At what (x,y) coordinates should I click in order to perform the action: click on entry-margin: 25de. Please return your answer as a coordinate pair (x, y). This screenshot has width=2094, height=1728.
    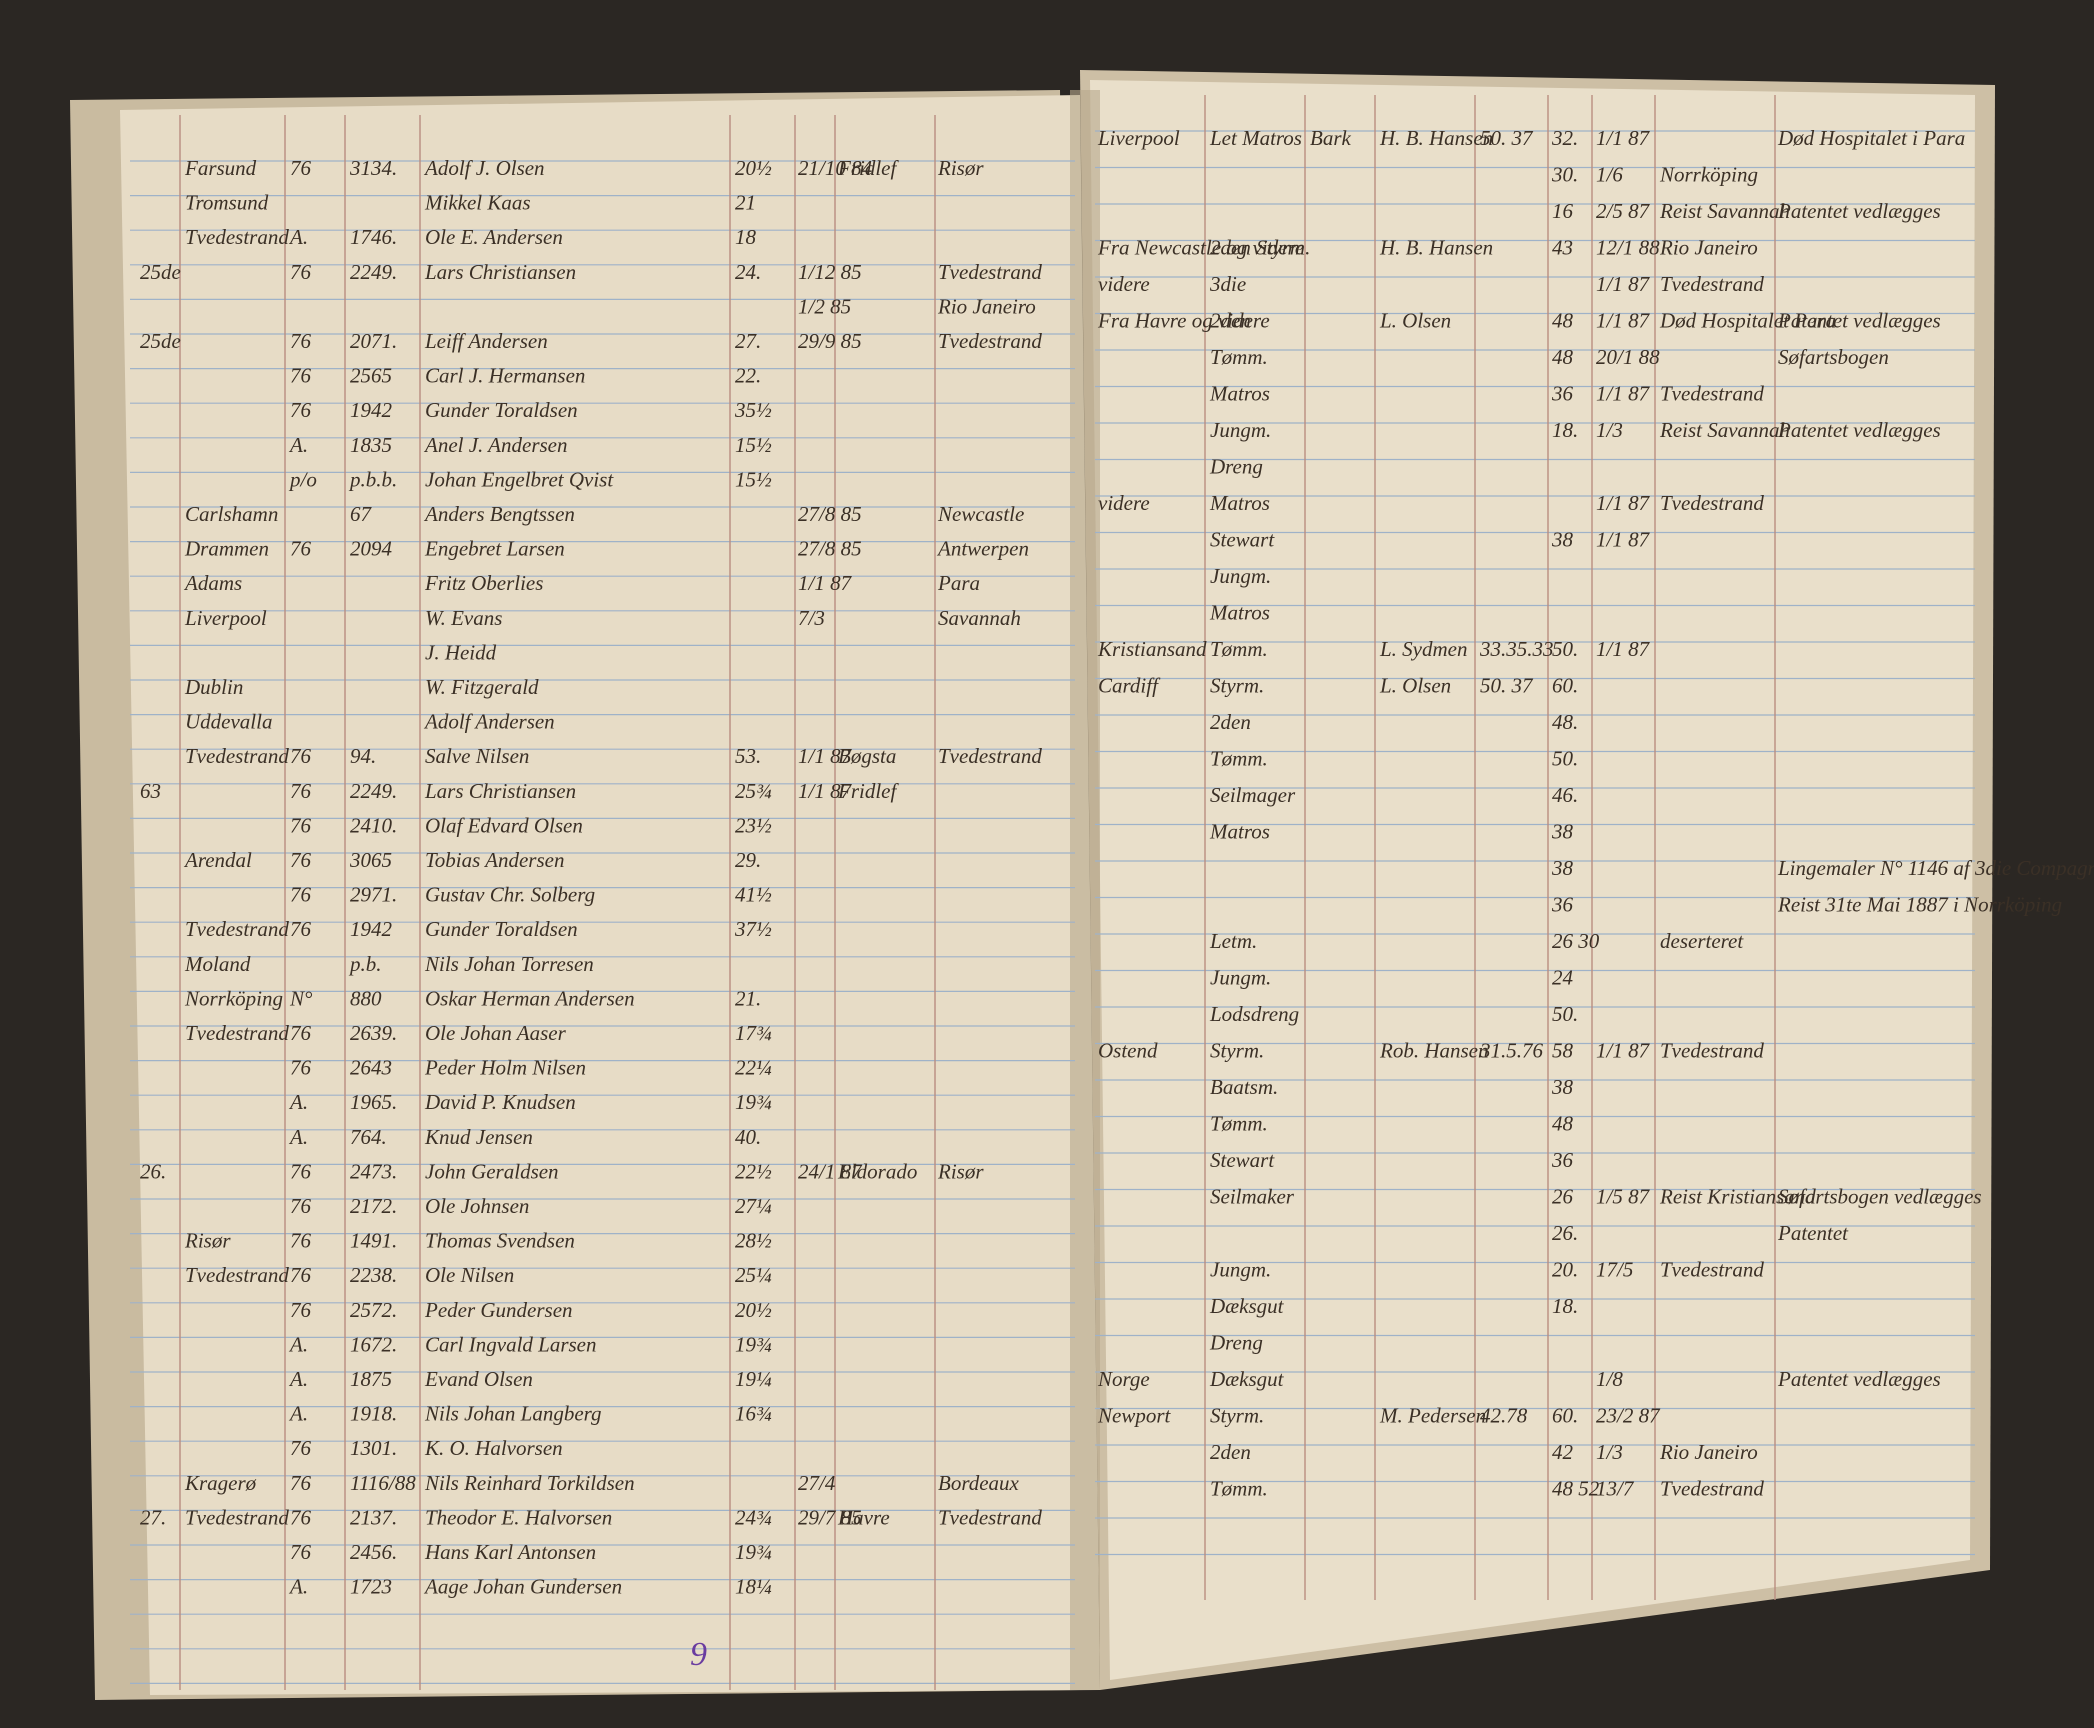
    Looking at the image, I should click on (160, 341).